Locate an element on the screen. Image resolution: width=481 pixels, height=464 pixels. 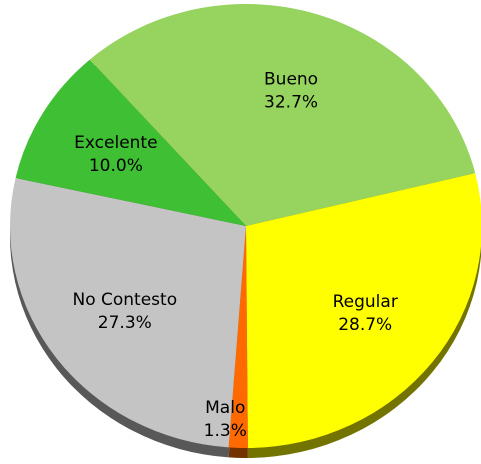
slice-value-label: 32.7% is located at coordinates (291, 102).